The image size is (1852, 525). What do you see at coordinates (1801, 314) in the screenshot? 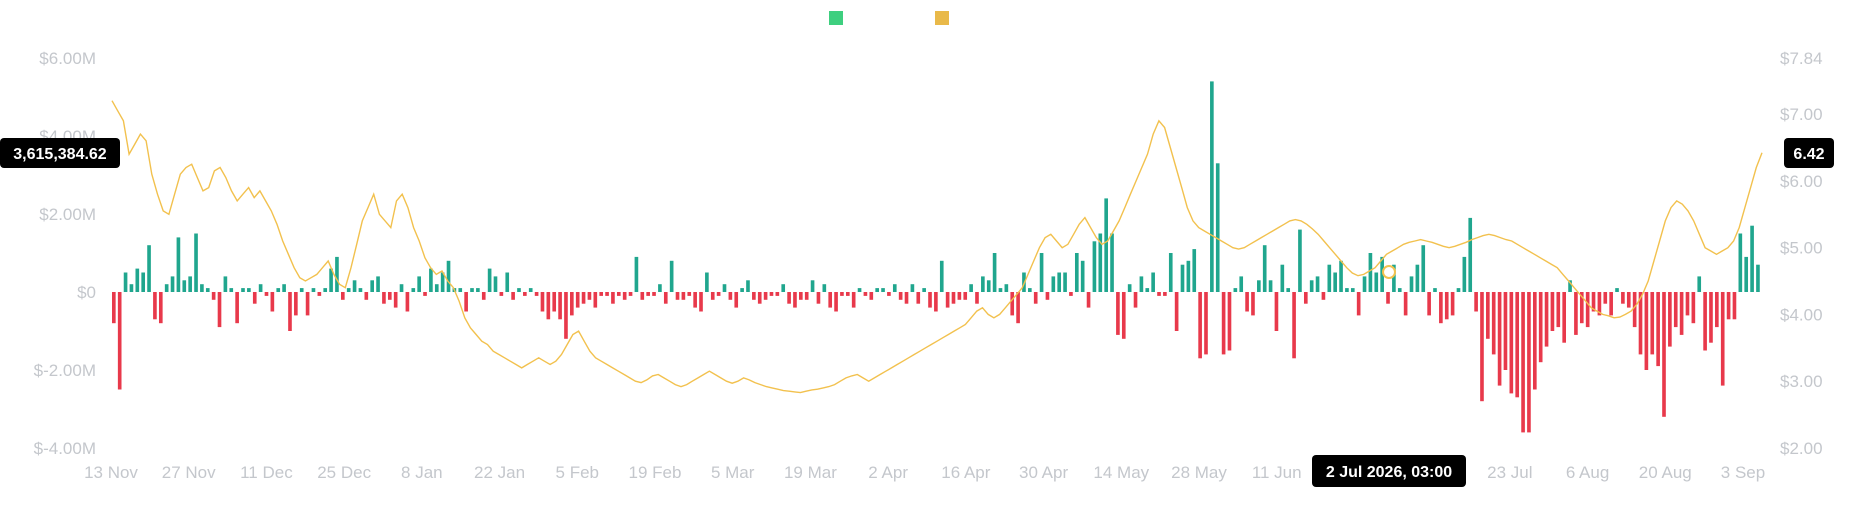
I see `y-right-tick-label: $4.00` at bounding box center [1801, 314].